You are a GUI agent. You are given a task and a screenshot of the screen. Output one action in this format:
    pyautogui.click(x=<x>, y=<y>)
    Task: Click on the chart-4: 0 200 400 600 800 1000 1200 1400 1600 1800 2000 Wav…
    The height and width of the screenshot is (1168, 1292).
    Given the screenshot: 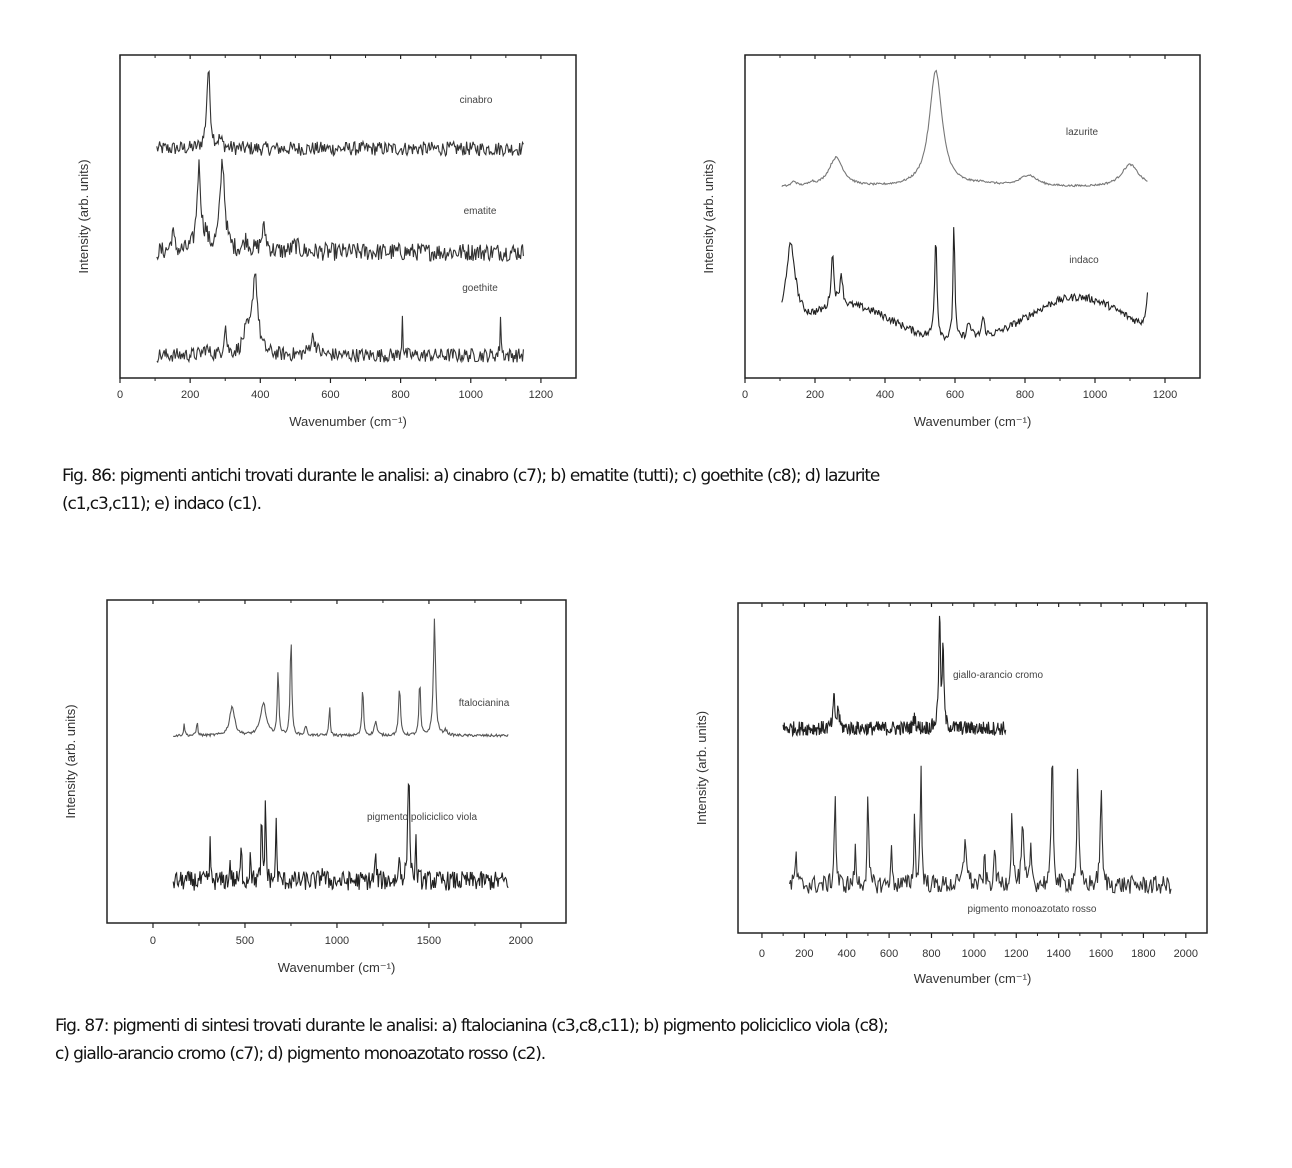 What is the action you would take?
    pyautogui.click(x=951, y=794)
    